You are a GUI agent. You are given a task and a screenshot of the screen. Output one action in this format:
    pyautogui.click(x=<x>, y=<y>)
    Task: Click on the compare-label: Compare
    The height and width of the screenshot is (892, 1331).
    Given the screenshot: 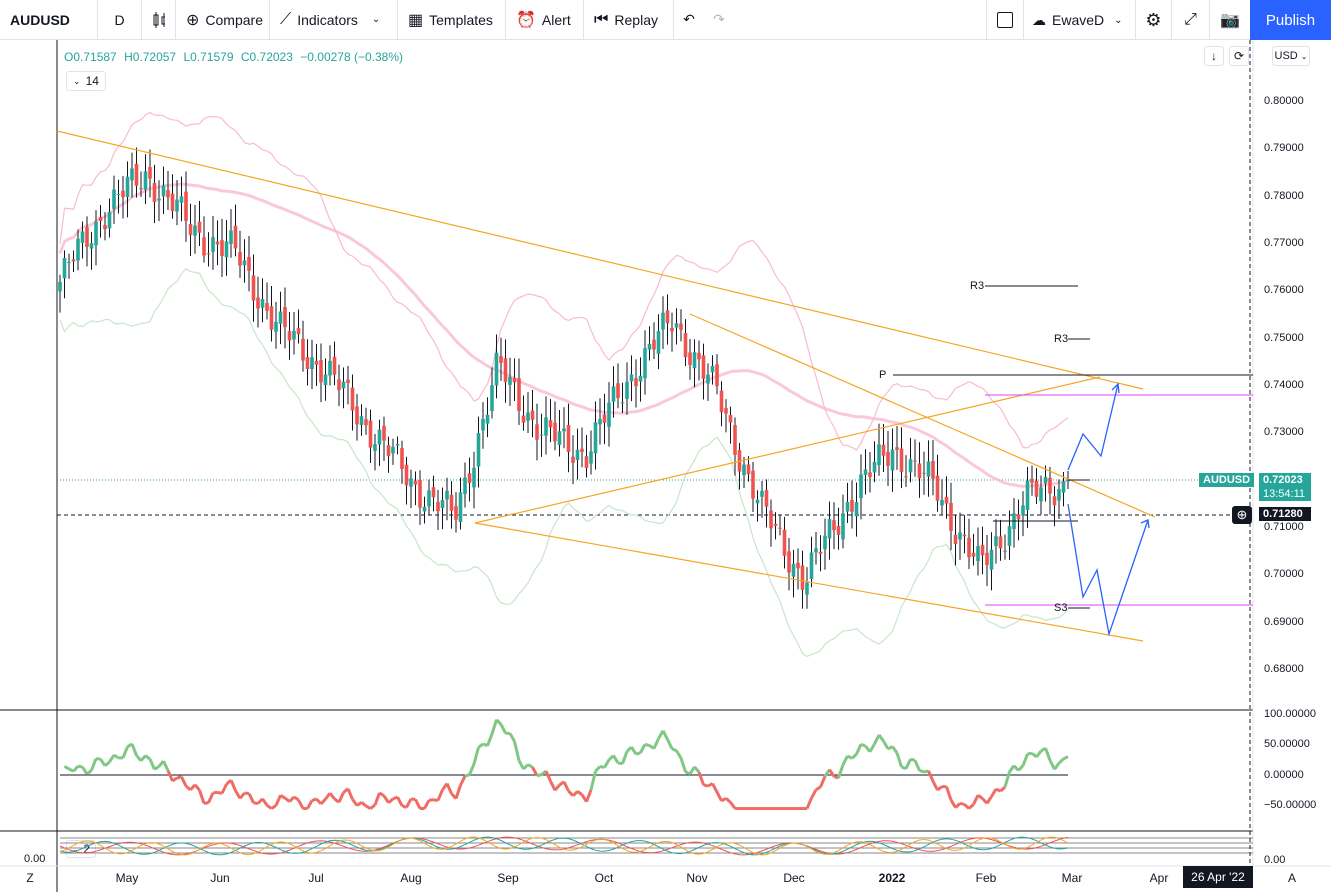 What is the action you would take?
    pyautogui.click(x=234, y=19)
    